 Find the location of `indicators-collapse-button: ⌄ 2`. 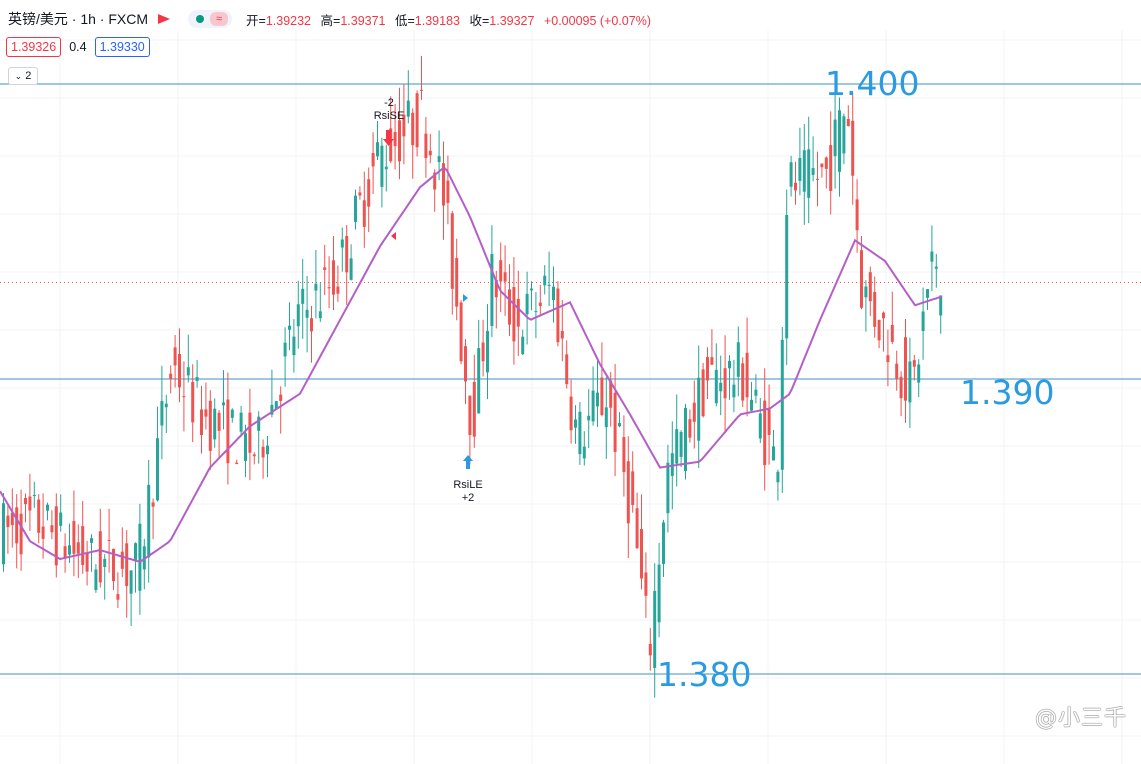

indicators-collapse-button: ⌄ 2 is located at coordinates (23, 76).